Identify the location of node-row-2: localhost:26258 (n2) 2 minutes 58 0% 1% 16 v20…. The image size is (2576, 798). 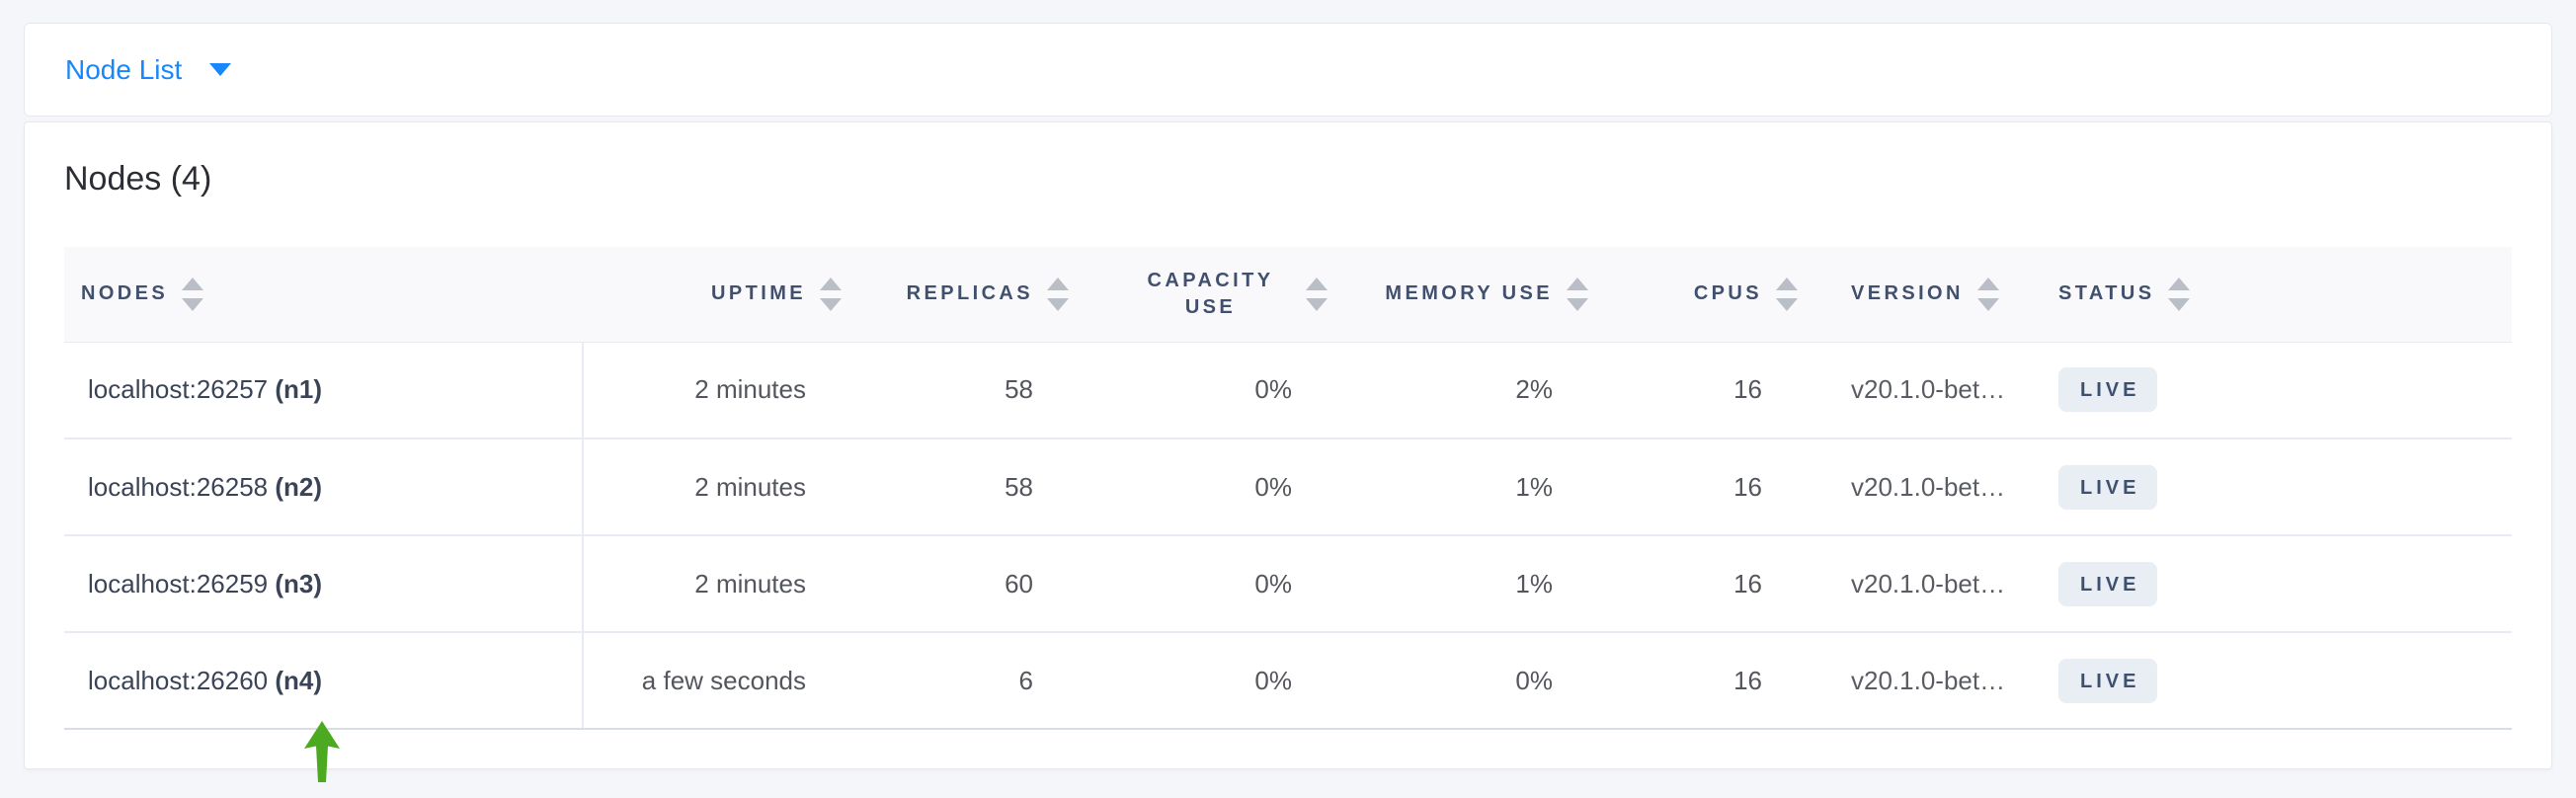
(1288, 487).